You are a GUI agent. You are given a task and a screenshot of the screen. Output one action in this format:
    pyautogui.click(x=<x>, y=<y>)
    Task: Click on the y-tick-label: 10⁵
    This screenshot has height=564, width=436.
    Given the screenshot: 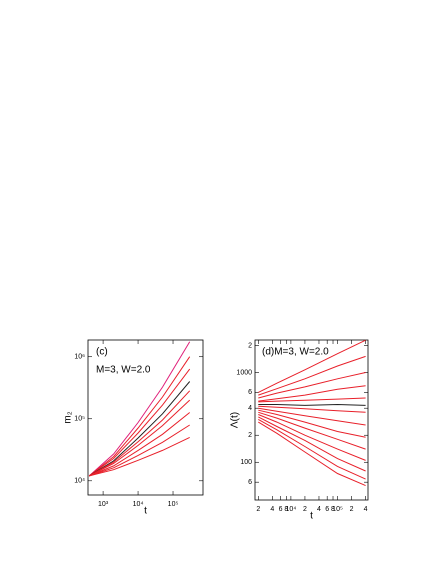 What is the action you would take?
    pyautogui.click(x=79, y=419)
    